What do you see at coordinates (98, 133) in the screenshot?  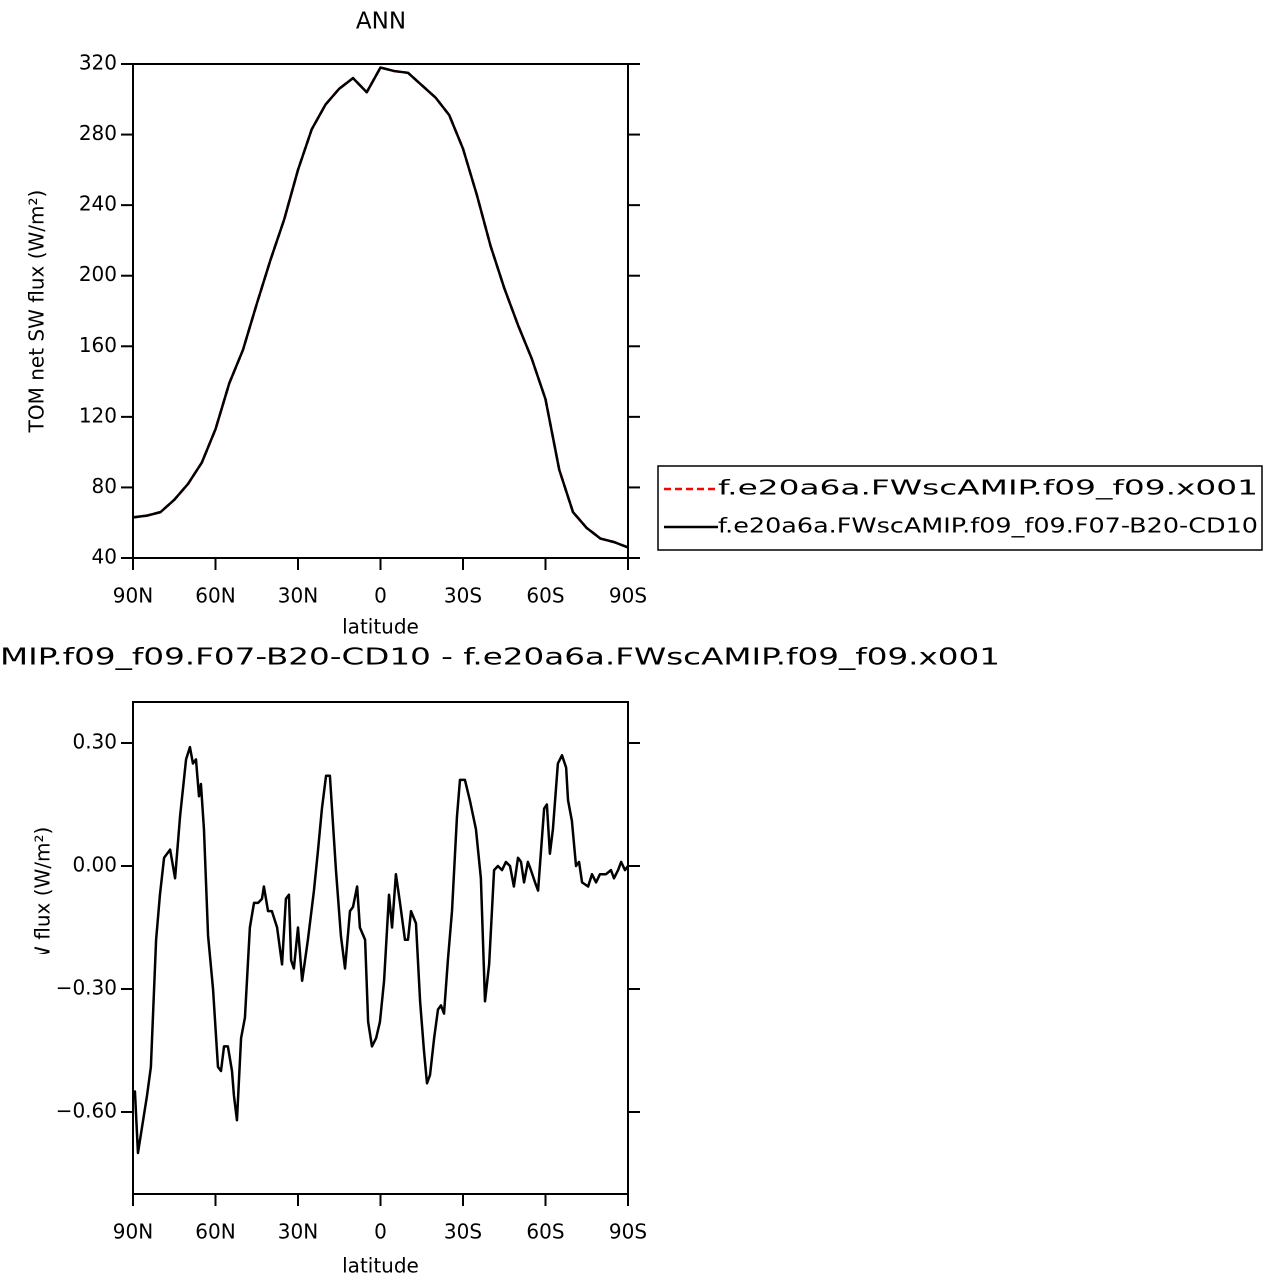 I see `y-tick-label: 280` at bounding box center [98, 133].